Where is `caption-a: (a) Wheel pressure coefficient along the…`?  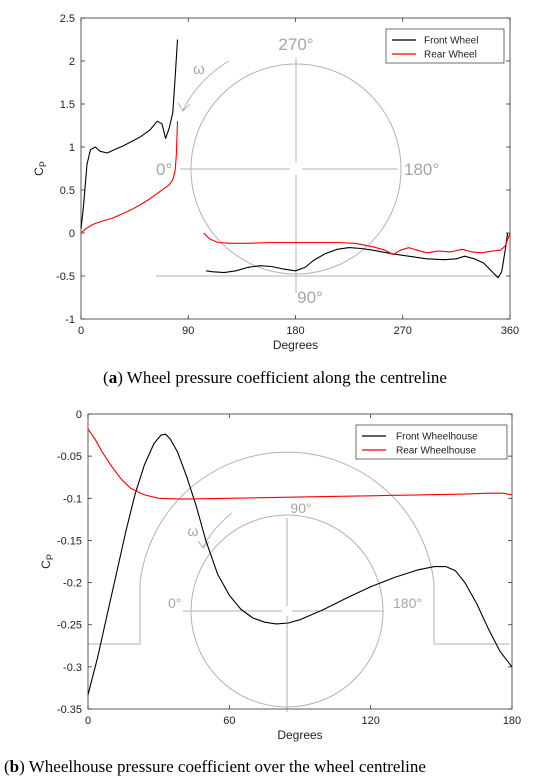 caption-a: (a) Wheel pressure coefficient along the… is located at coordinates (275, 377).